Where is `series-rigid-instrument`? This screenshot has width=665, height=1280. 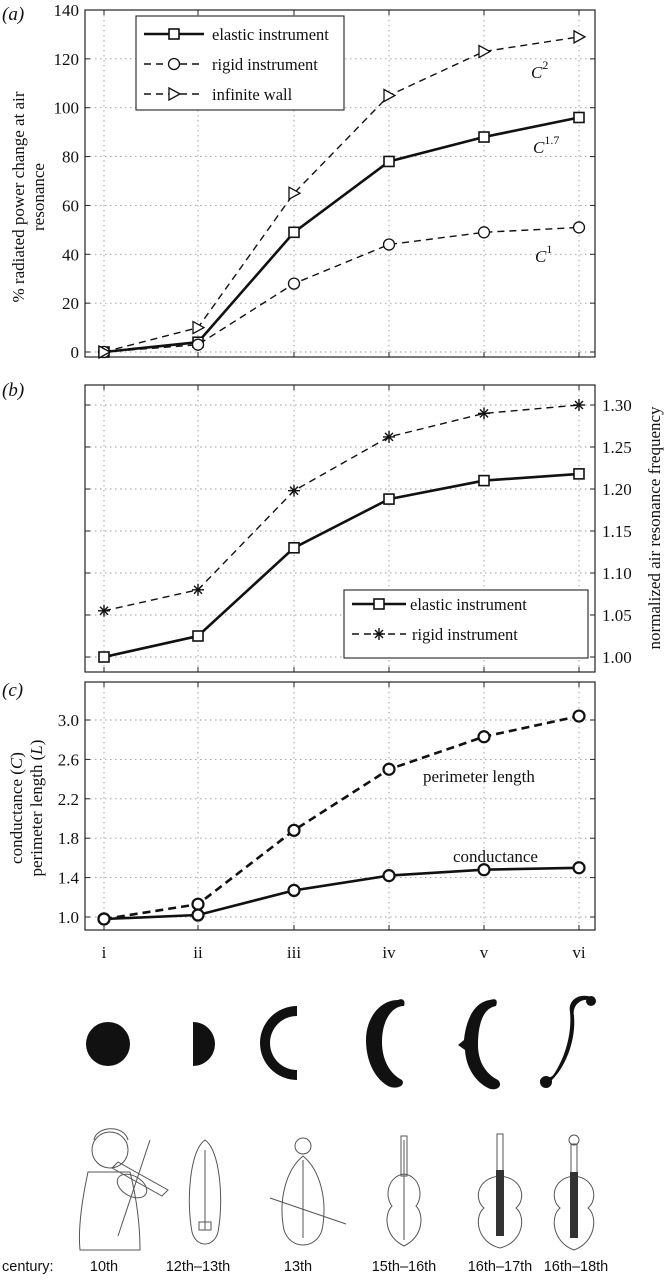 series-rigid-instrument is located at coordinates (341, 290).